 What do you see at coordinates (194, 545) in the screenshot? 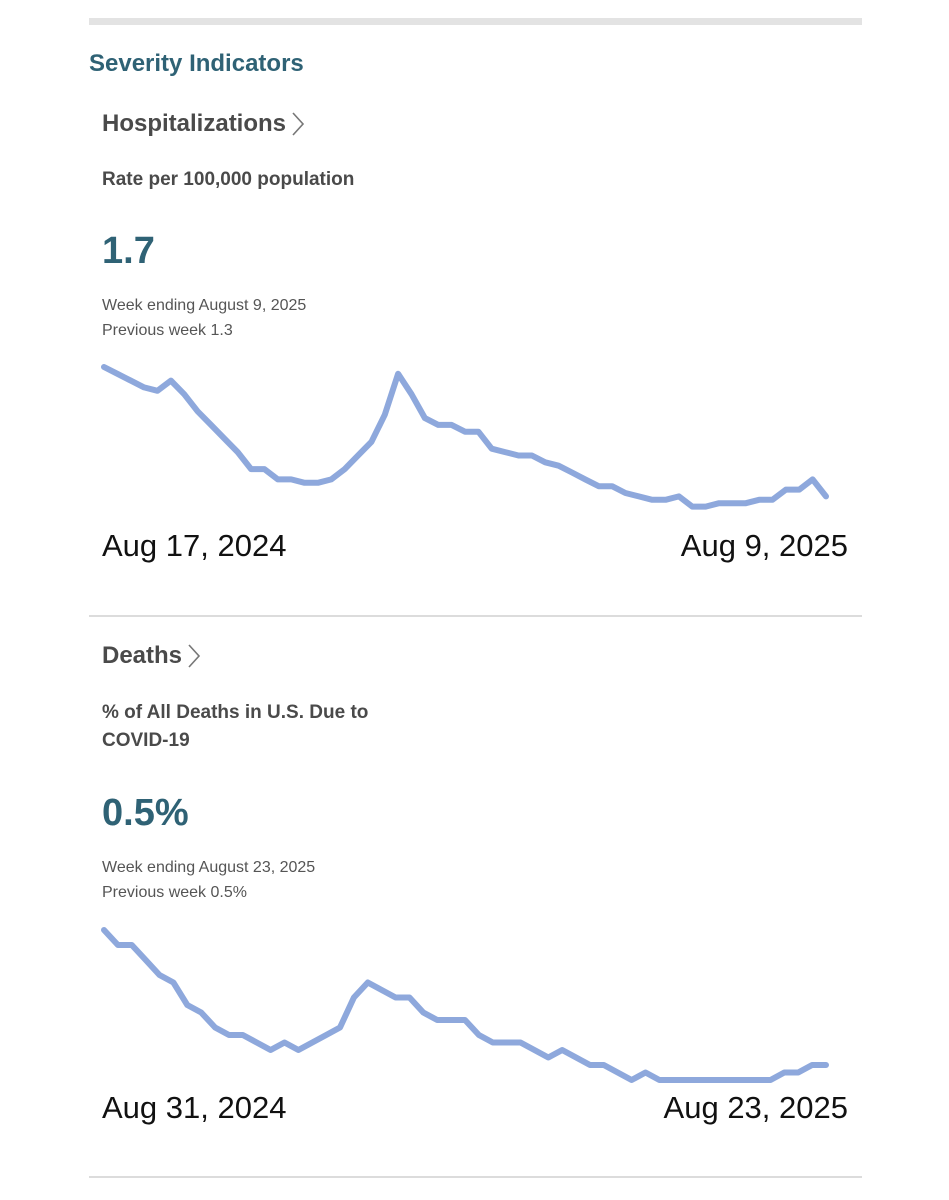
I see `hospitalizations-x-start-label: Aug 17, 2024` at bounding box center [194, 545].